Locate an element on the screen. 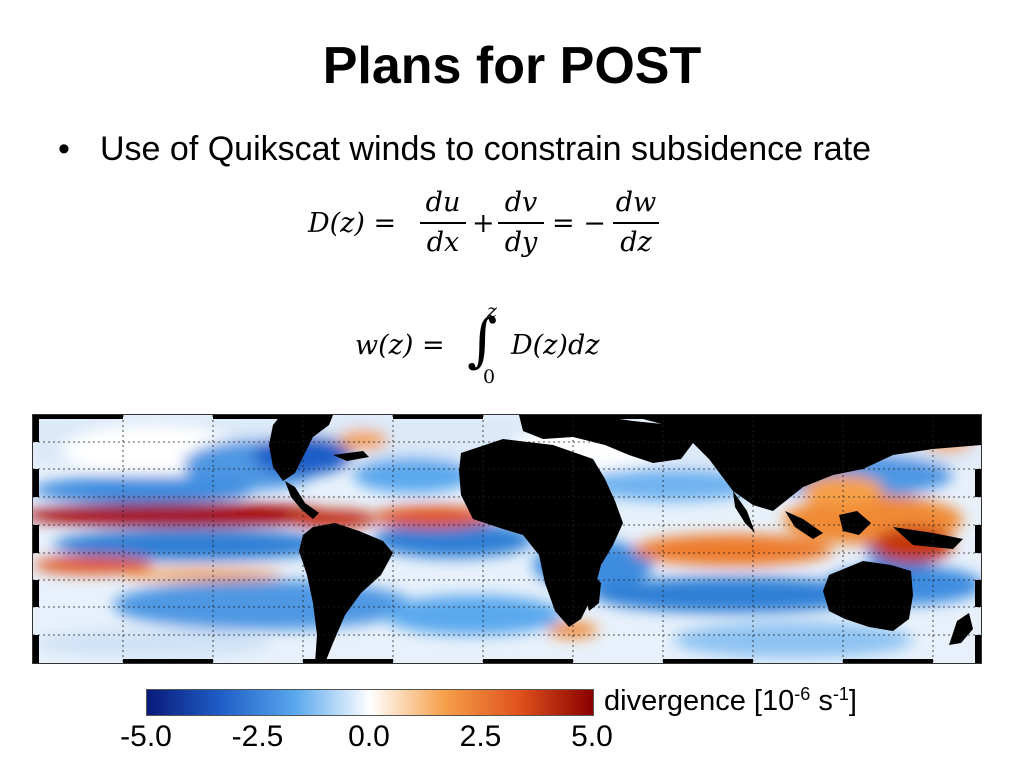  fraction-dw-dz: dw dz is located at coordinates (636, 223).